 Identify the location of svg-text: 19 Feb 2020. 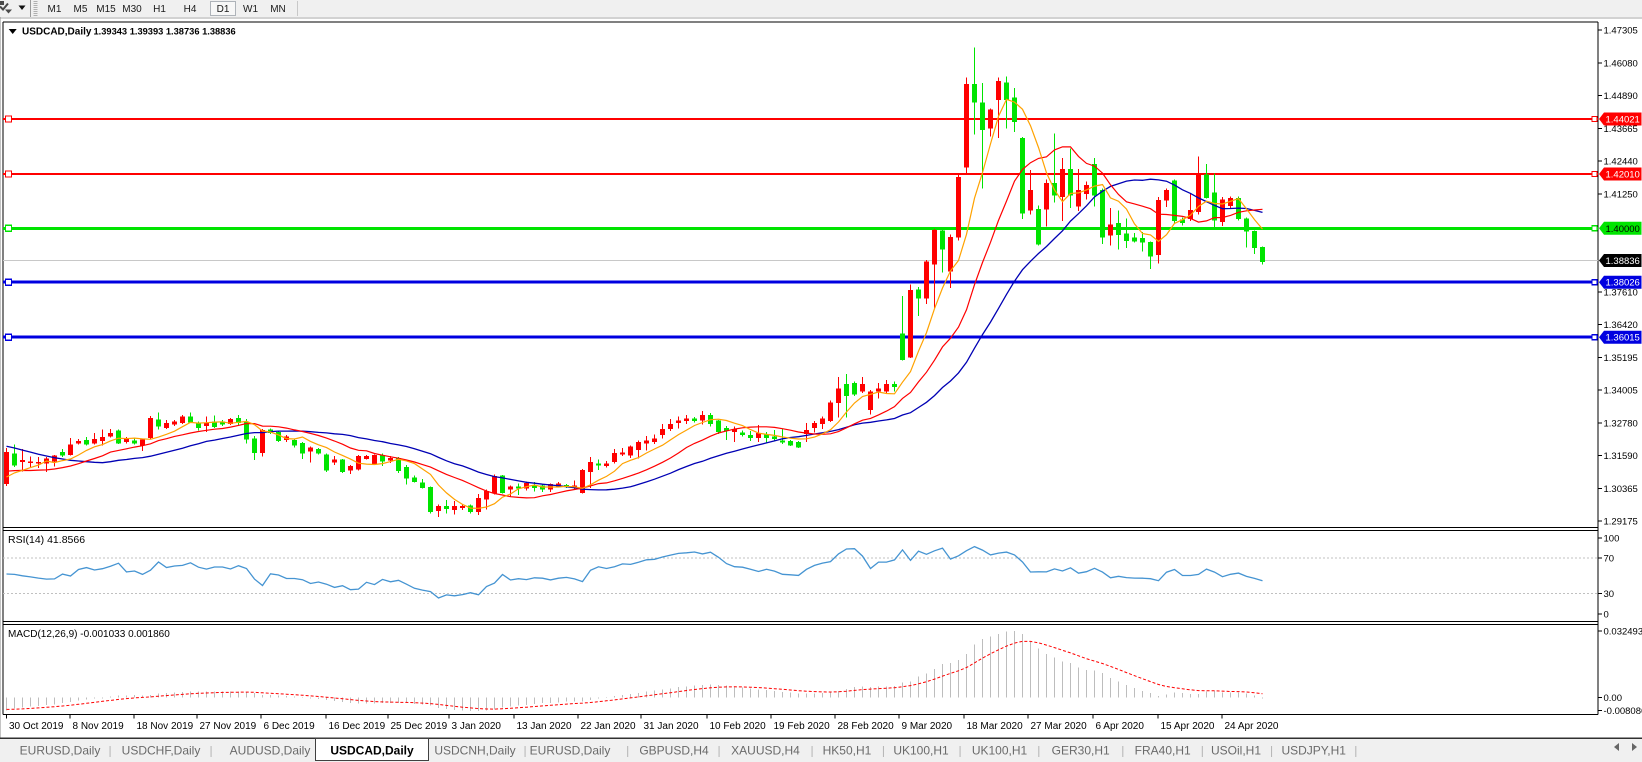
(802, 726).